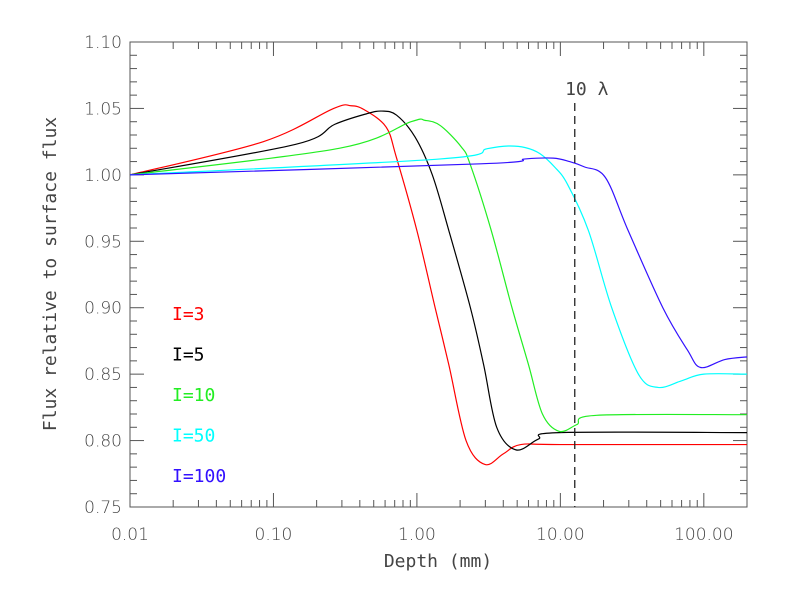 This screenshot has height=591, width=786. I want to click on legend-entry: I=100, so click(199, 476).